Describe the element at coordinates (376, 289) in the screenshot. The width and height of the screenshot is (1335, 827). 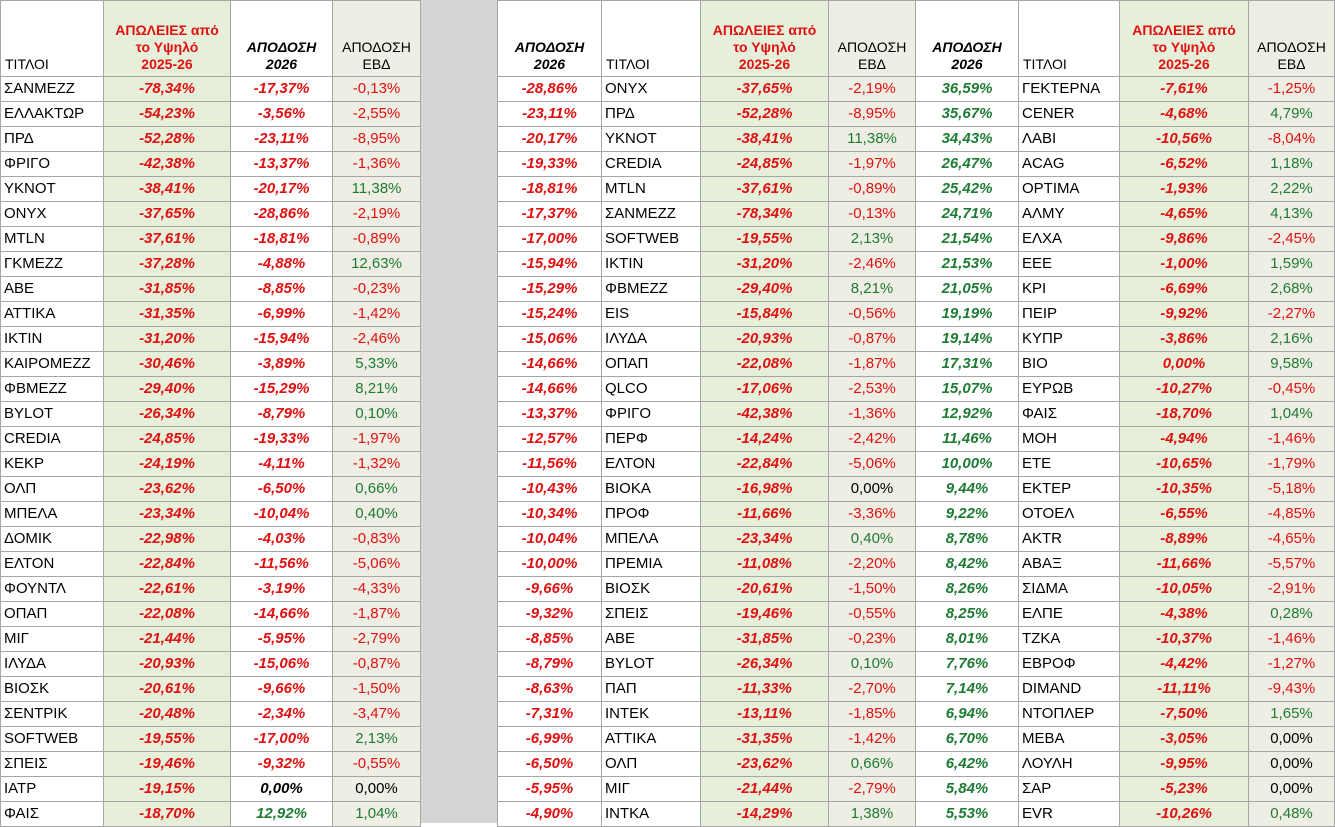
I see `weekly-return-cell: -0,23%` at that location.